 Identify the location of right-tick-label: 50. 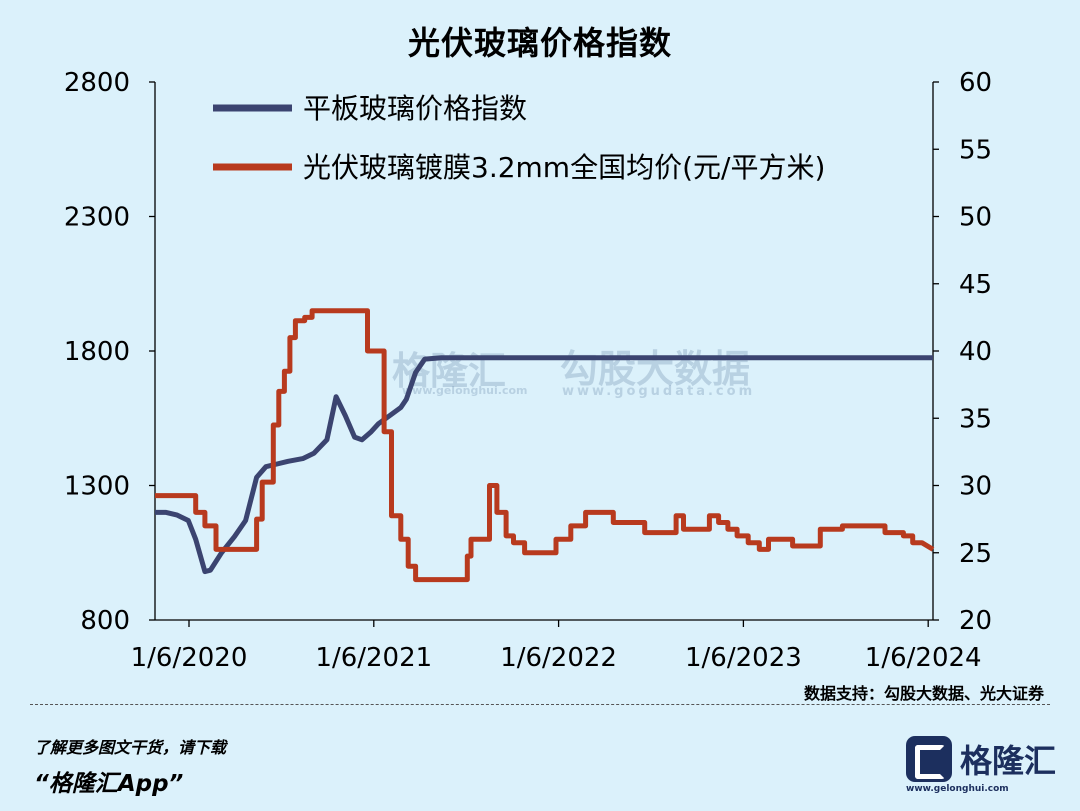
(975, 218).